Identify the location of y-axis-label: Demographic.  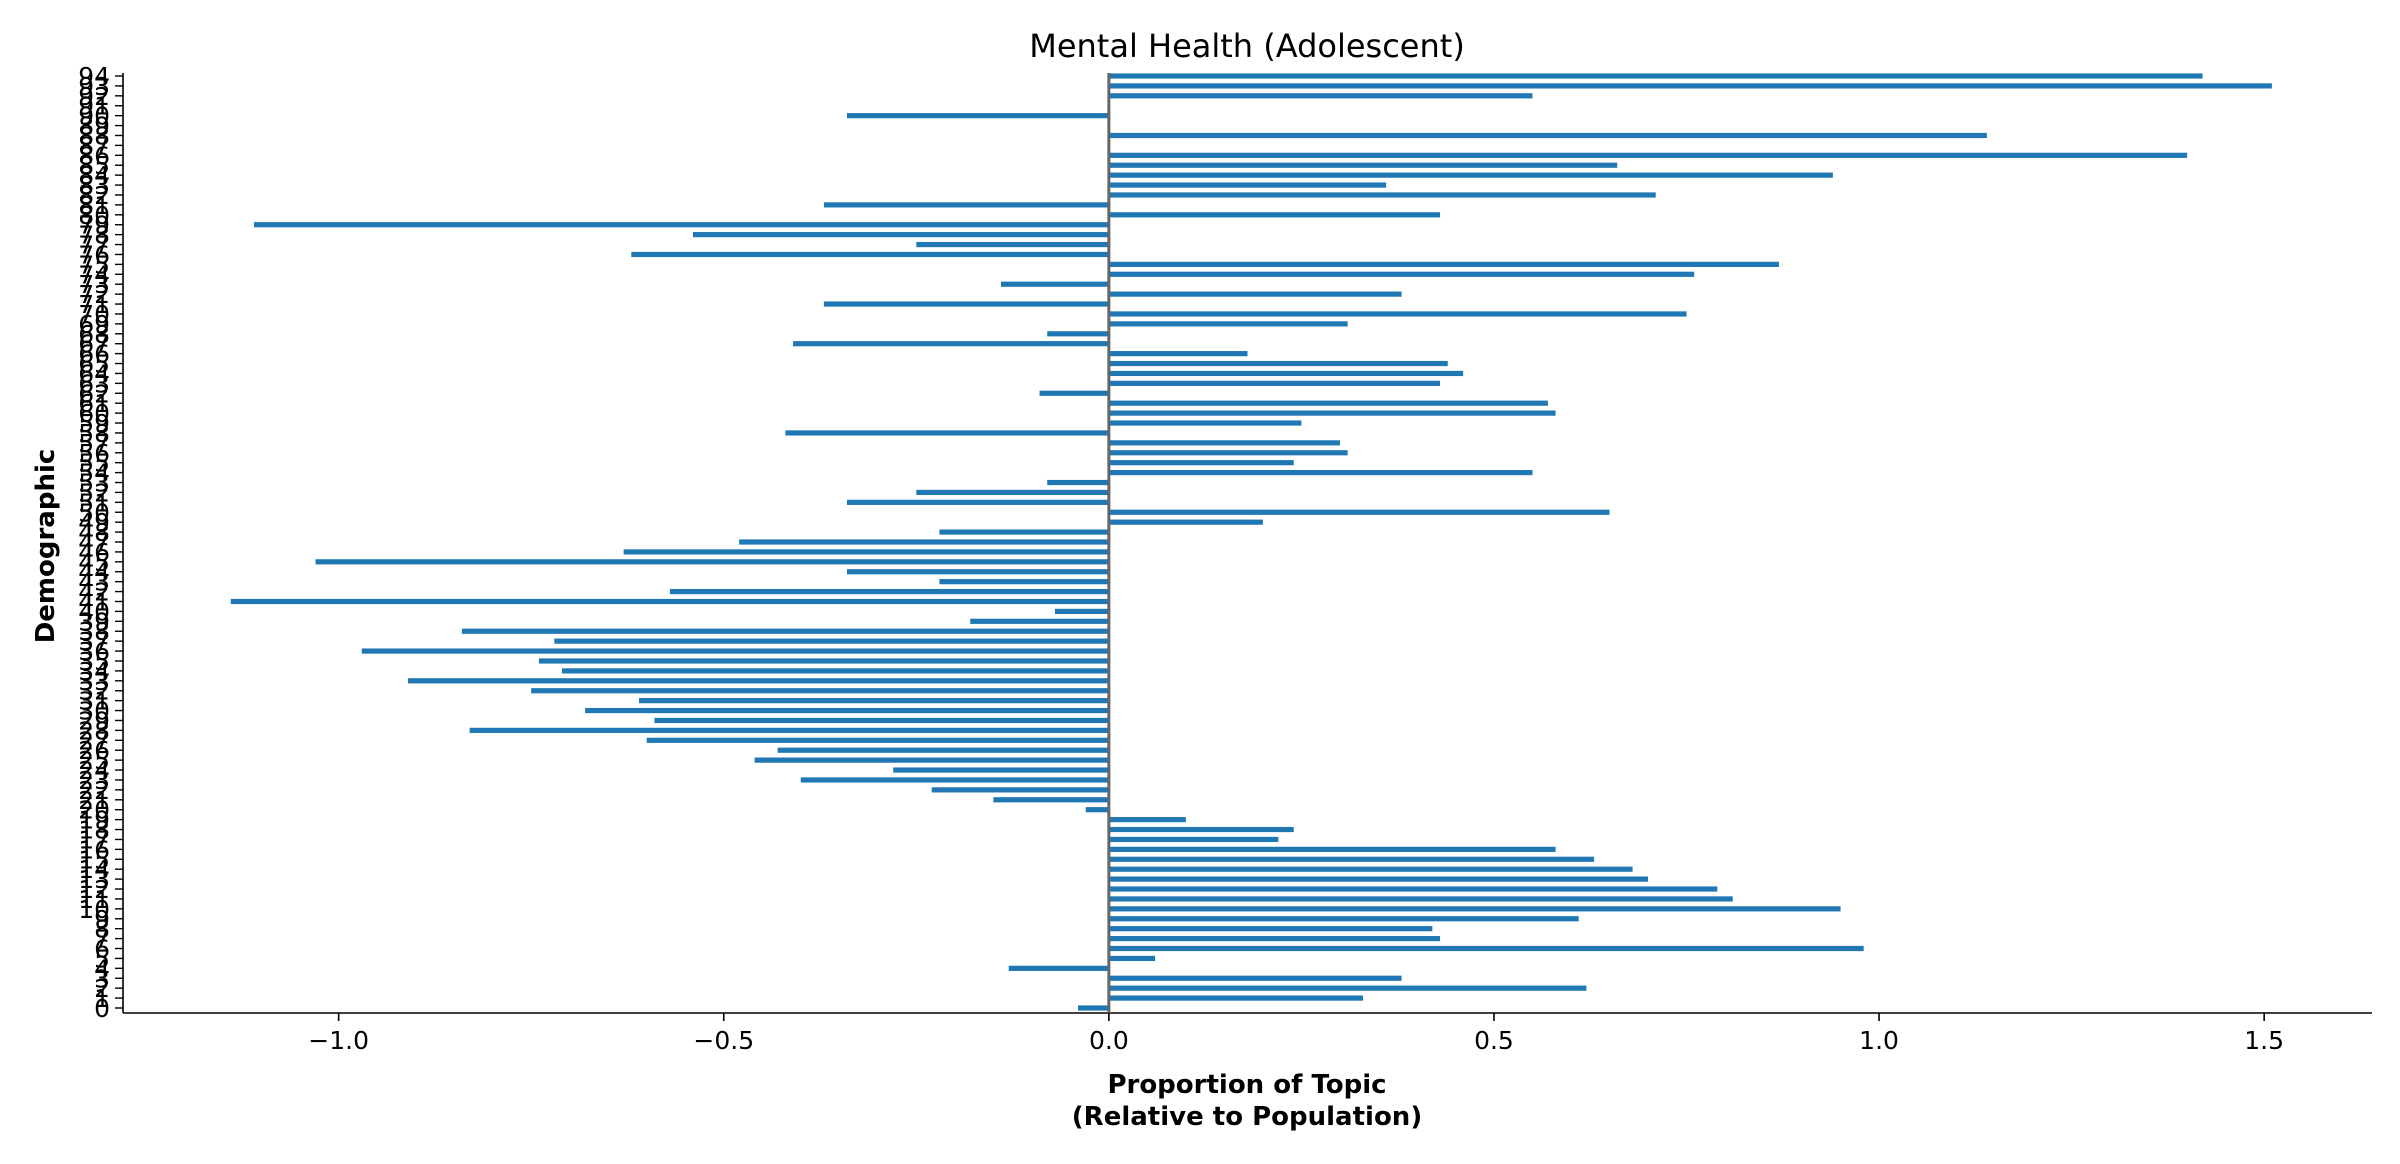
(46, 546).